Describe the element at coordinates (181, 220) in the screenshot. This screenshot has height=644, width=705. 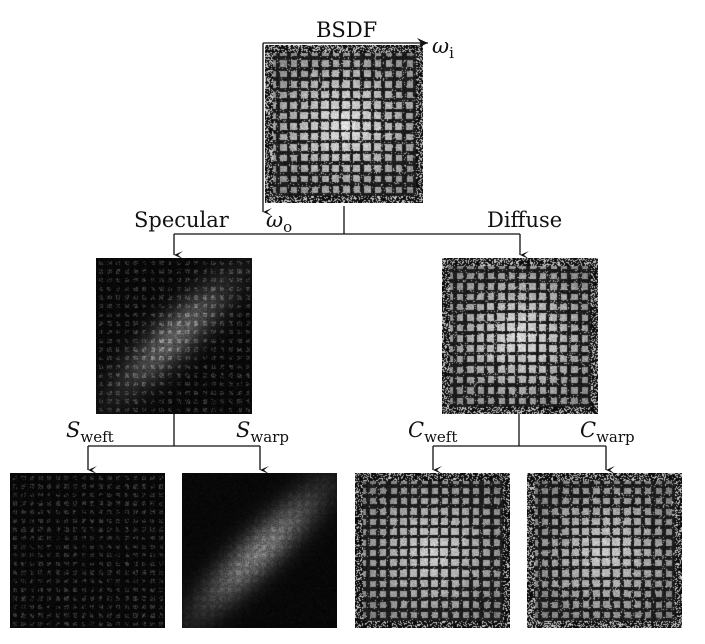
I see `specular-label: Specular` at that location.